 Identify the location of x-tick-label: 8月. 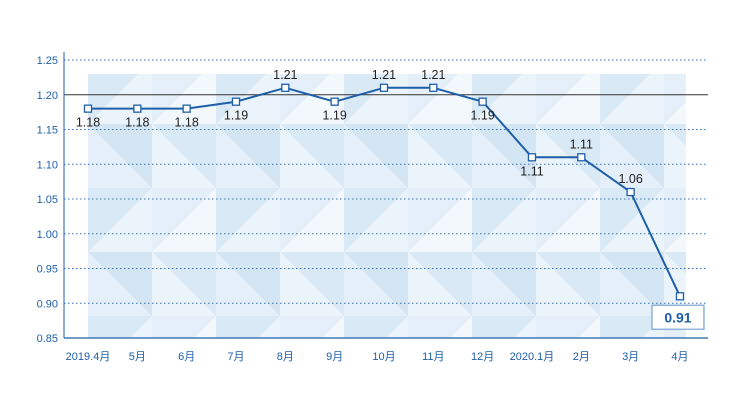
(285, 357).